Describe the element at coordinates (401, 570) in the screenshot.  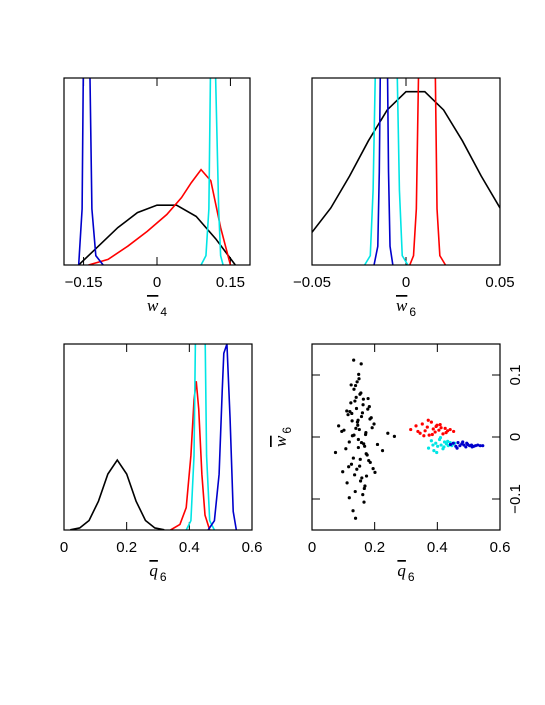
I see `axis-symbol: q` at that location.